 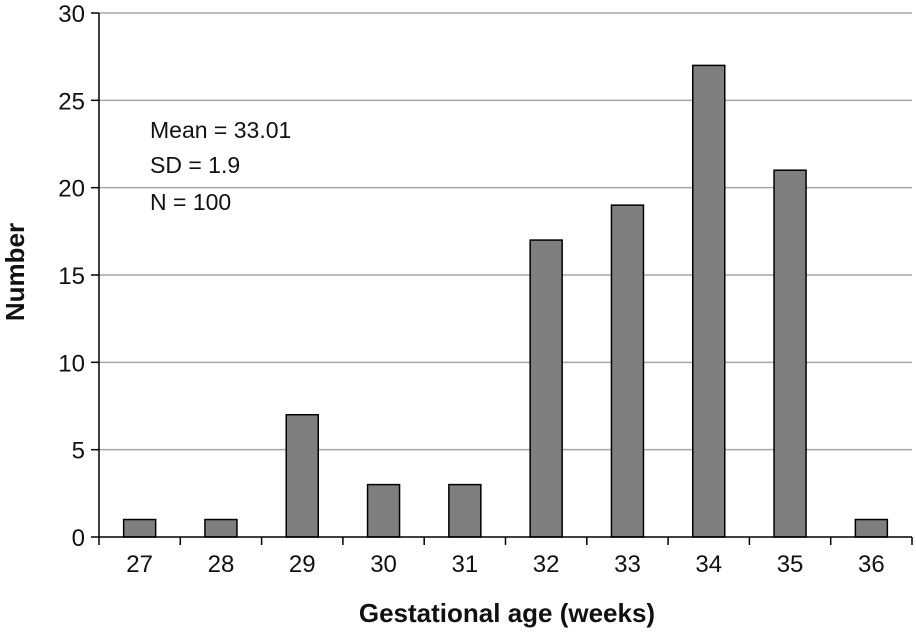 I want to click on x-axis-ticks: 27 28 29 30 31 32 33 34 35 36, so click(x=505, y=557).